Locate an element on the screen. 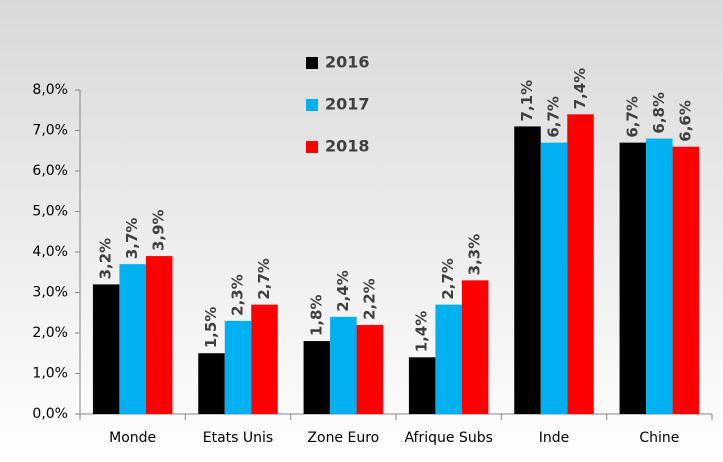  y-tick-label: 3,0% is located at coordinates (50, 293).